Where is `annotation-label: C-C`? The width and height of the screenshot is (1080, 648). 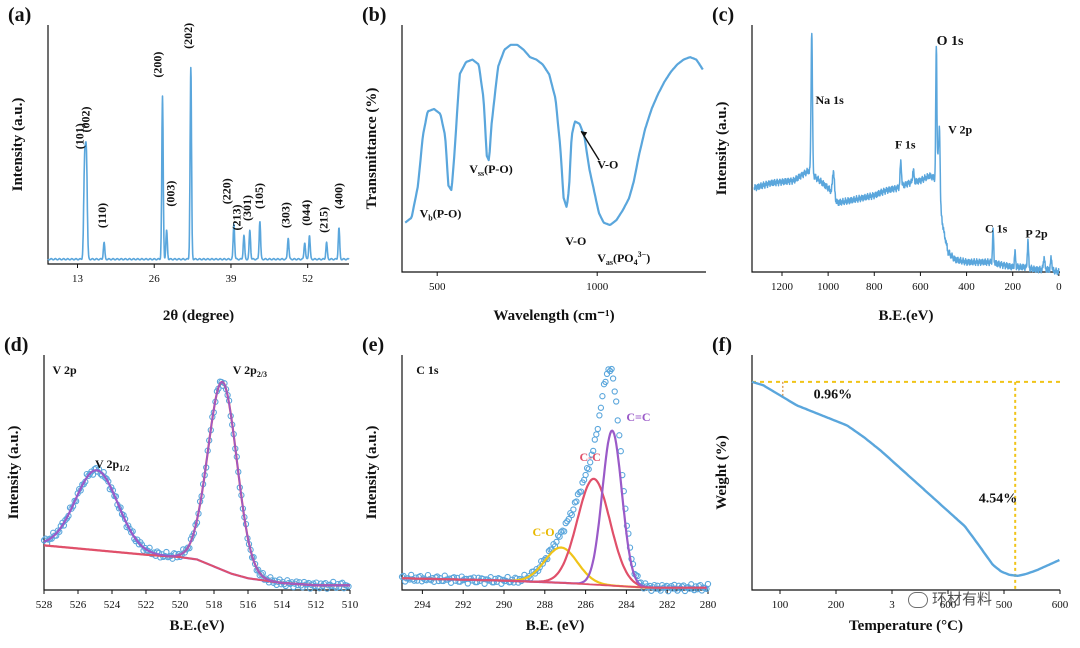 annotation-label: C-C is located at coordinates (589, 457).